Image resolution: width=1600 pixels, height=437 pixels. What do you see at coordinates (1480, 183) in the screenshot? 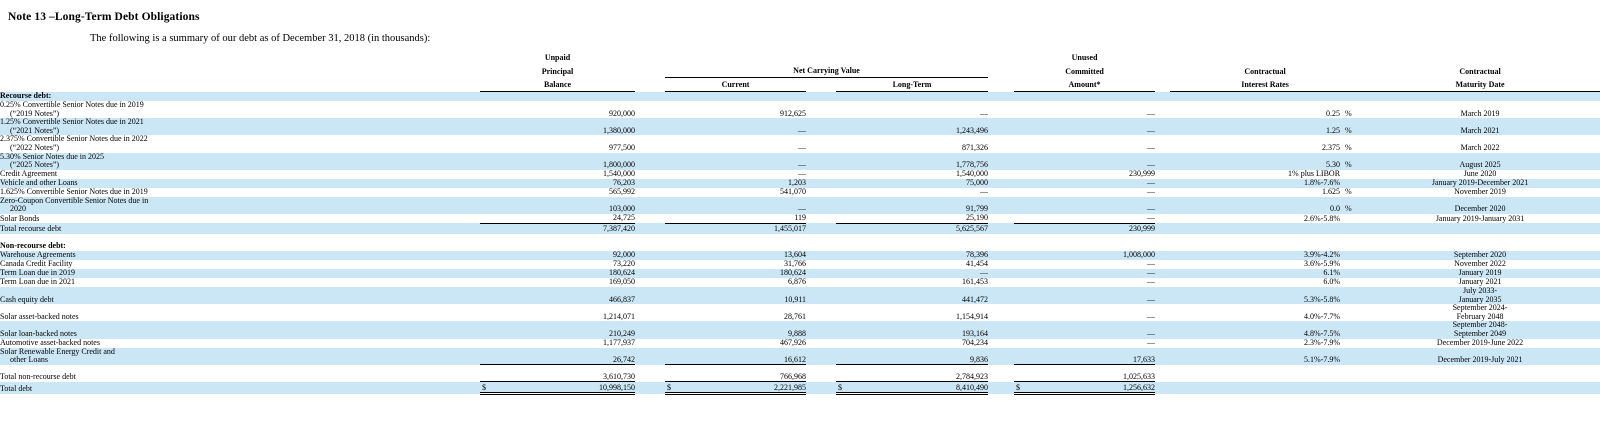
I see `cell-maturity: January 2019-December 2021` at bounding box center [1480, 183].